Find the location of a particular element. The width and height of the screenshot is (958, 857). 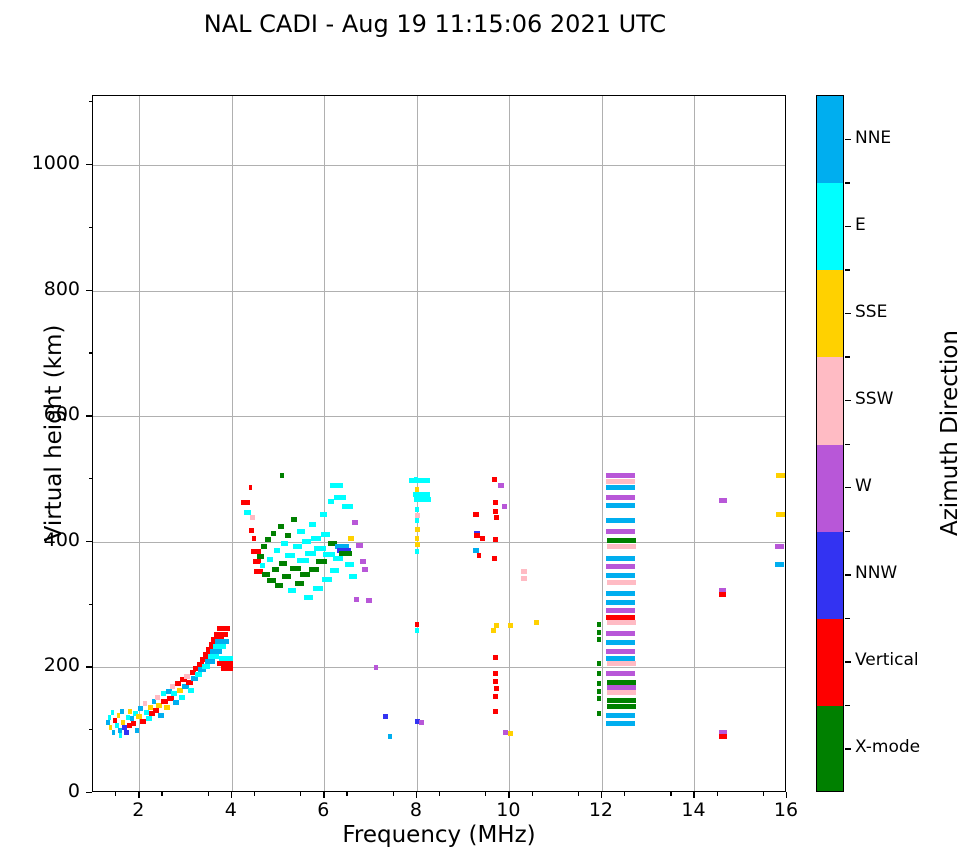

colorbar-segment-sse is located at coordinates (830, 314).